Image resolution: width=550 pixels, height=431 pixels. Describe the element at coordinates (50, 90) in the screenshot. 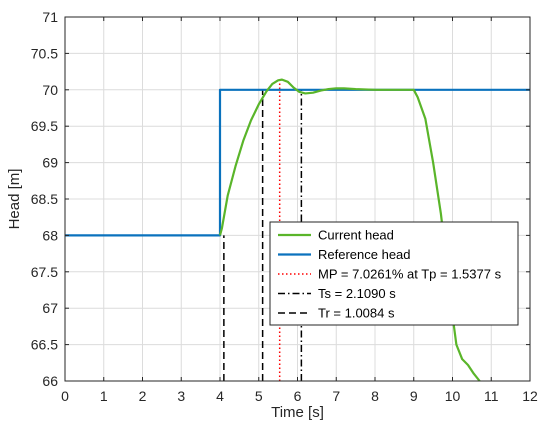

I see `y-tick-label: 70` at that location.